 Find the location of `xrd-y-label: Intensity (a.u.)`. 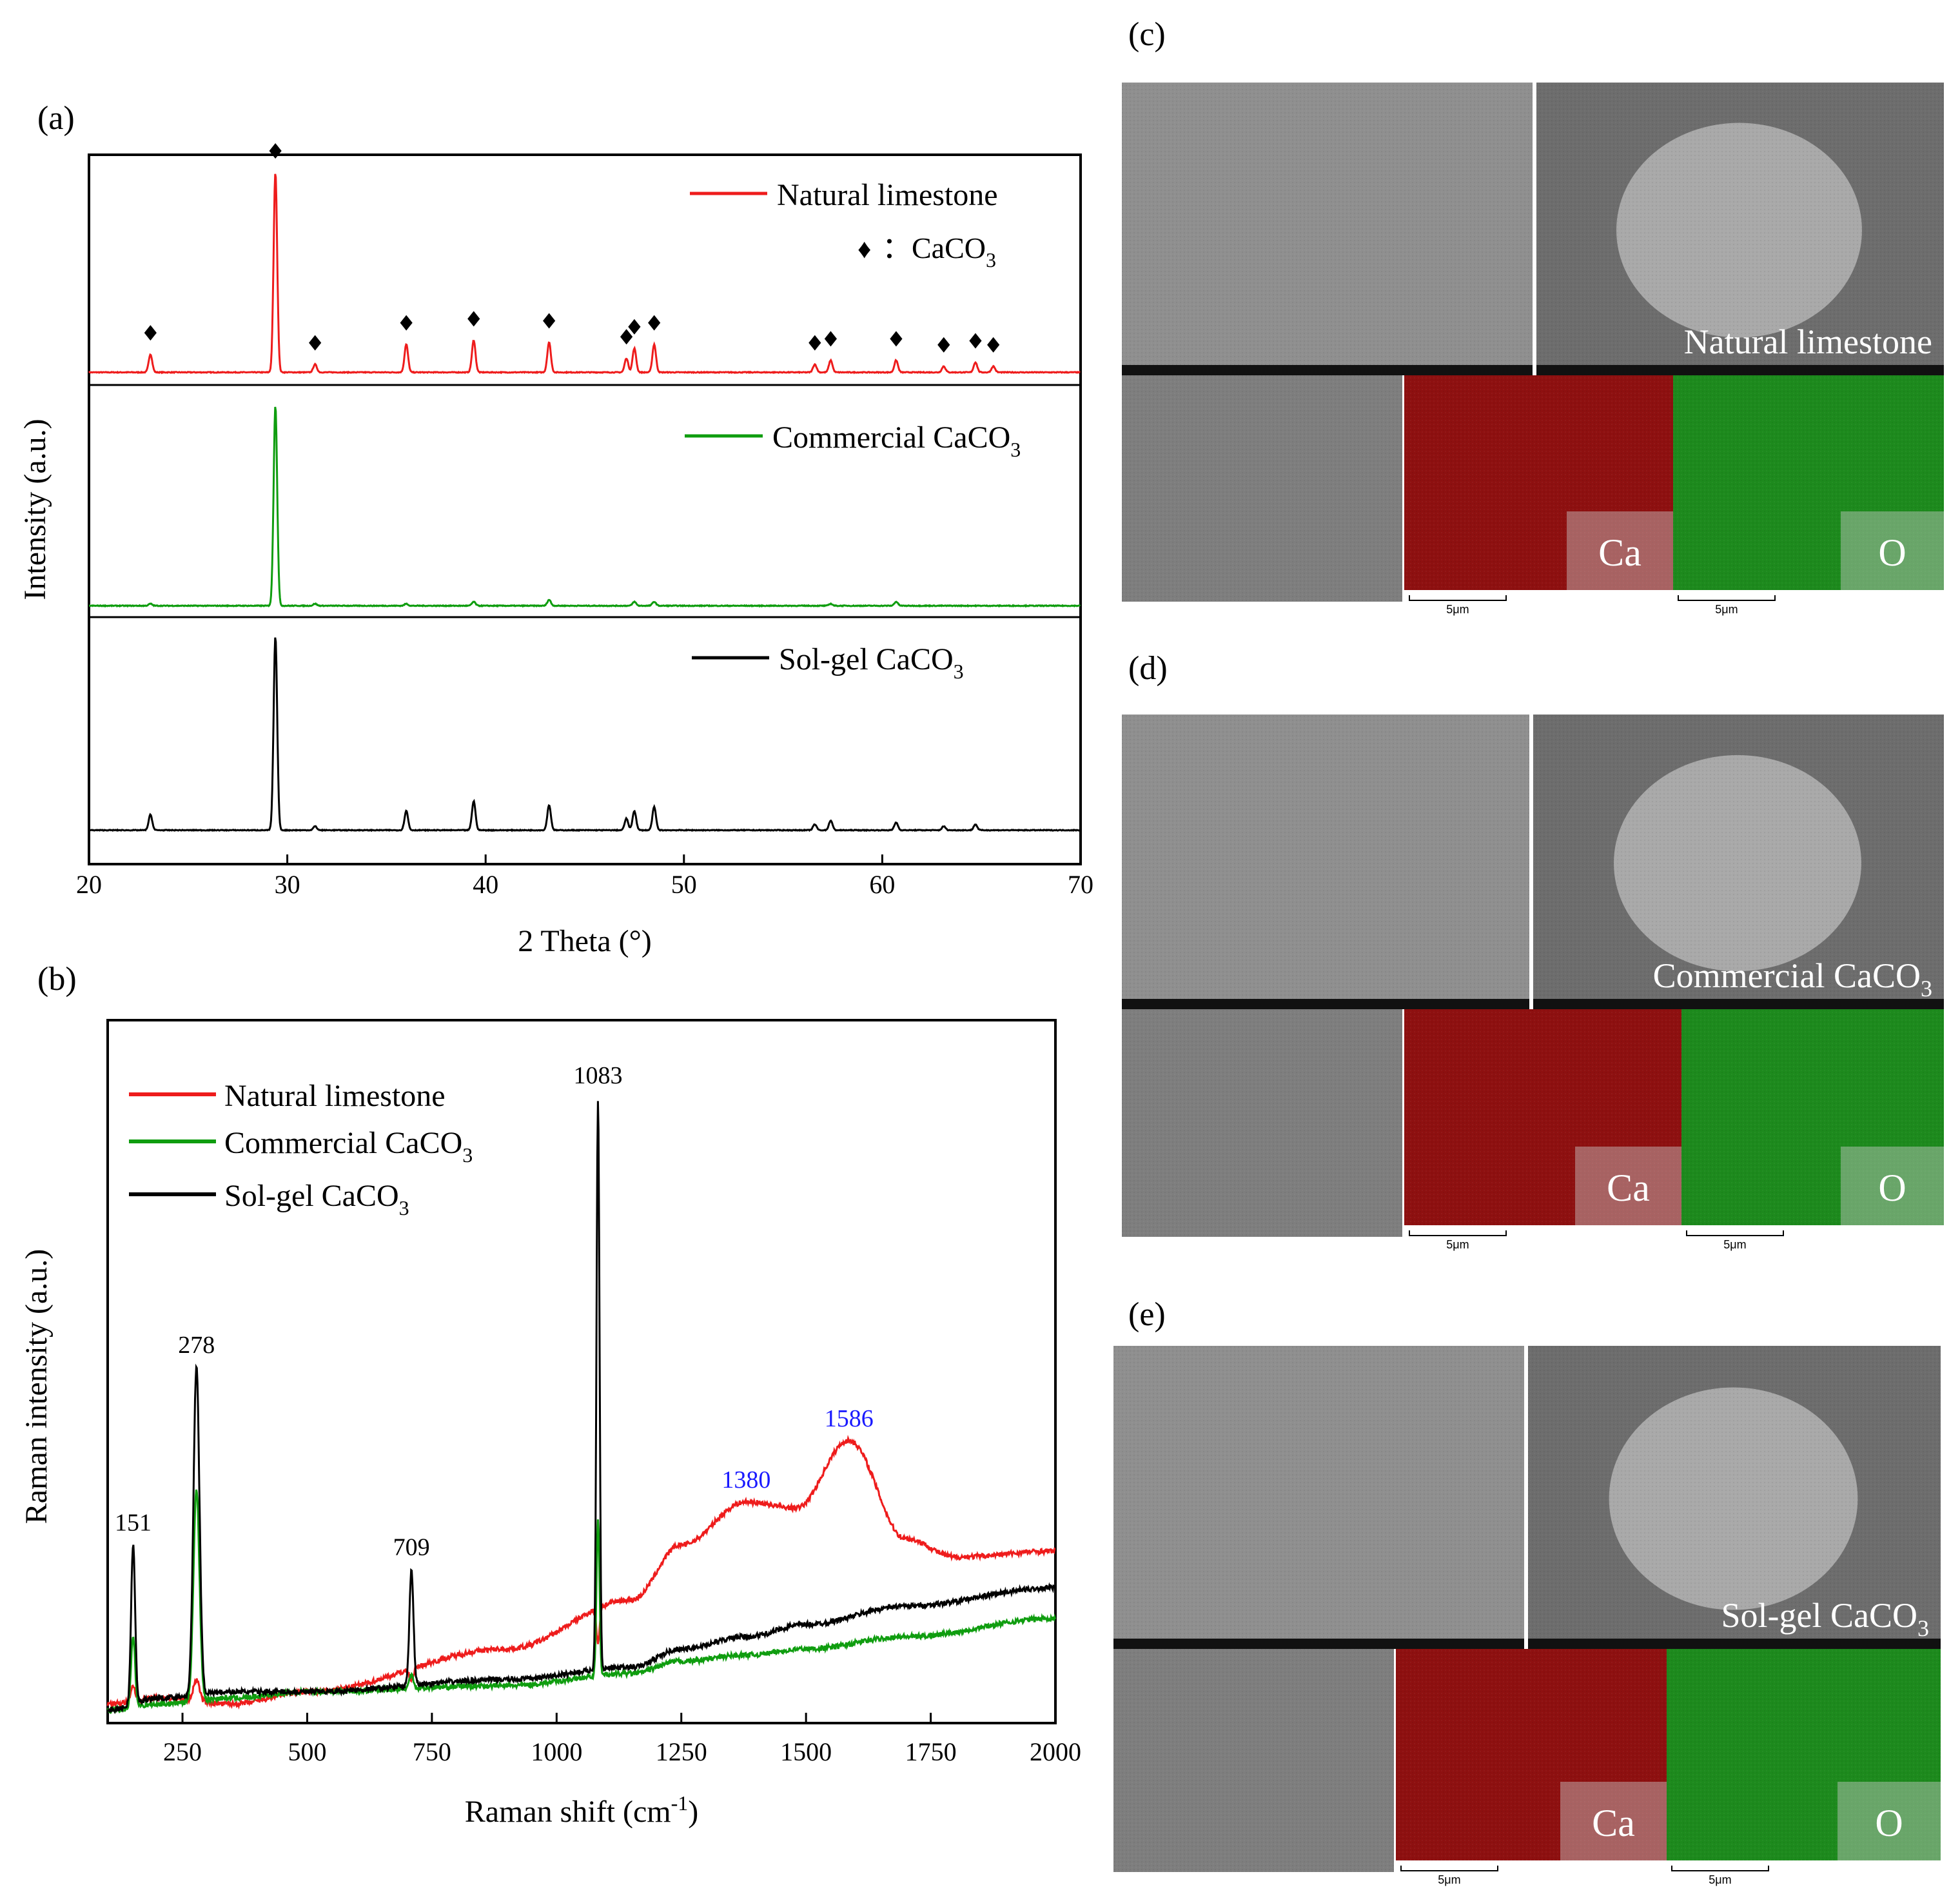

xrd-y-label: Intensity (a.u.) is located at coordinates (35, 509).